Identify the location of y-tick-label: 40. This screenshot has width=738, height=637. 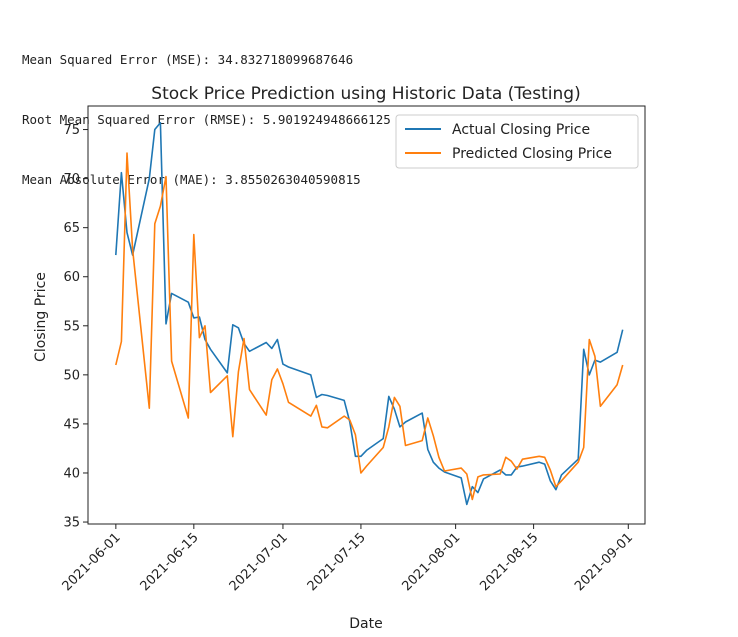
(71, 473).